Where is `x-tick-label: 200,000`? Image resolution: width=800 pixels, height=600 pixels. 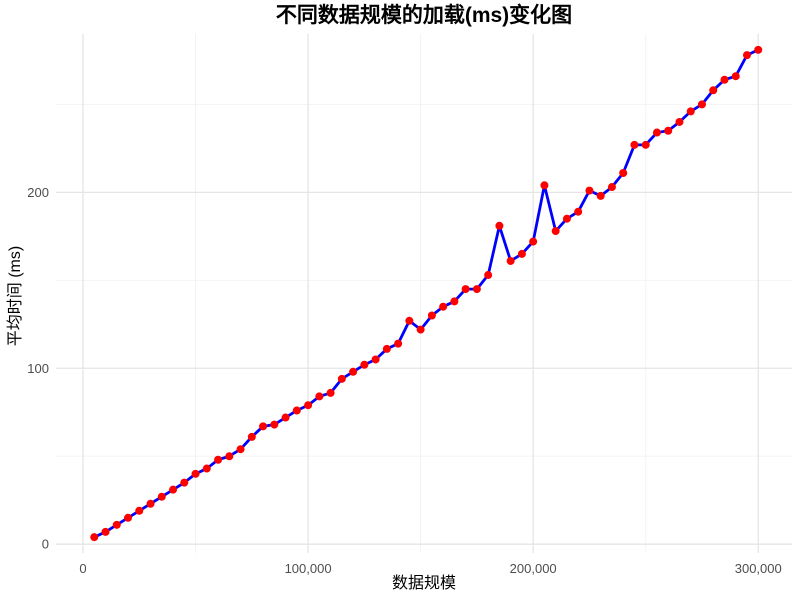 x-tick-label: 200,000 is located at coordinates (533, 568).